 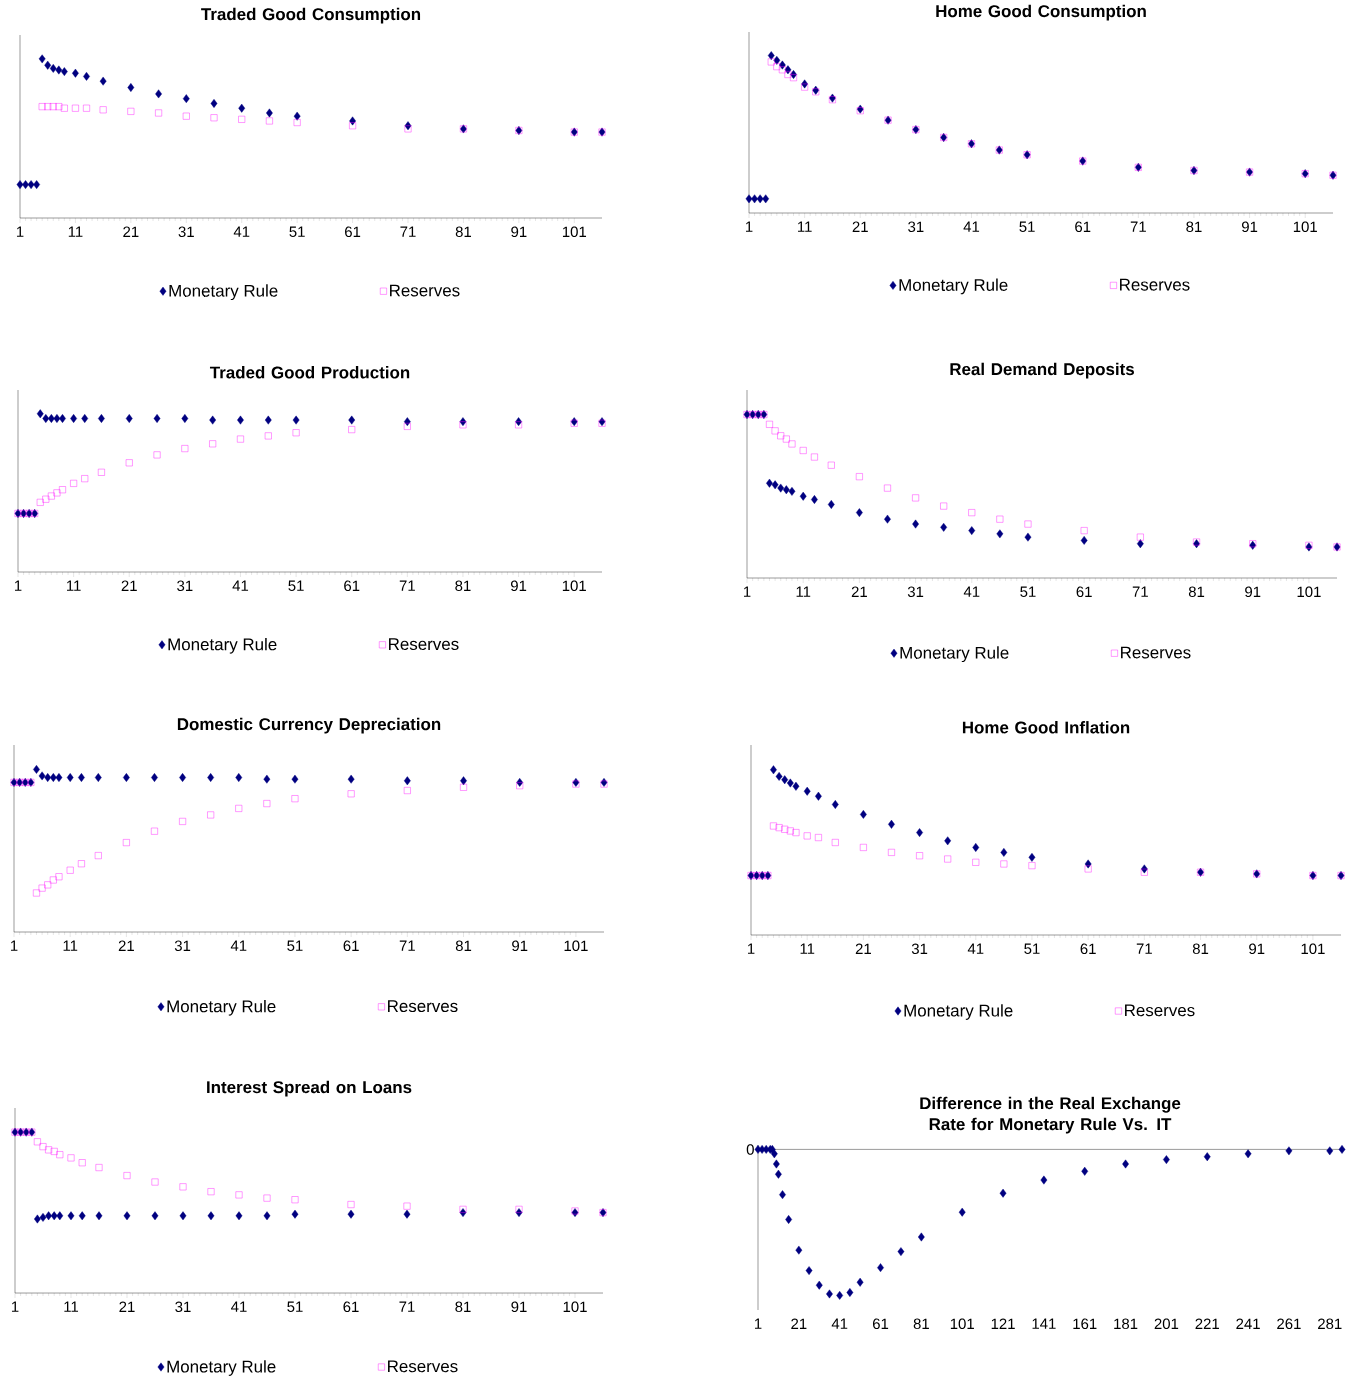 I want to click on x-tick-label: 221, so click(x=1207, y=1323).